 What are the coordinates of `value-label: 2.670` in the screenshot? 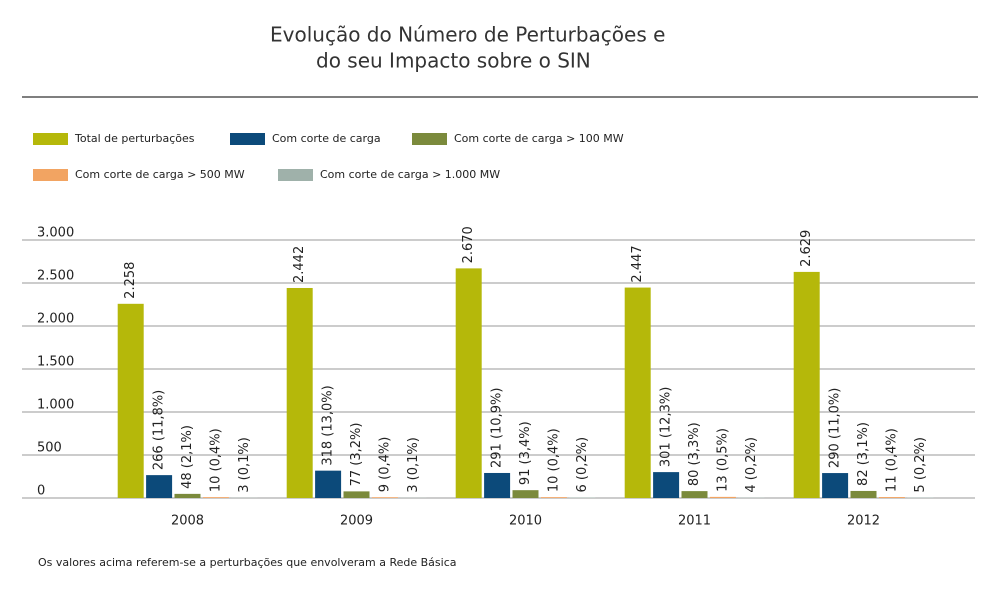 It's located at (468, 244).